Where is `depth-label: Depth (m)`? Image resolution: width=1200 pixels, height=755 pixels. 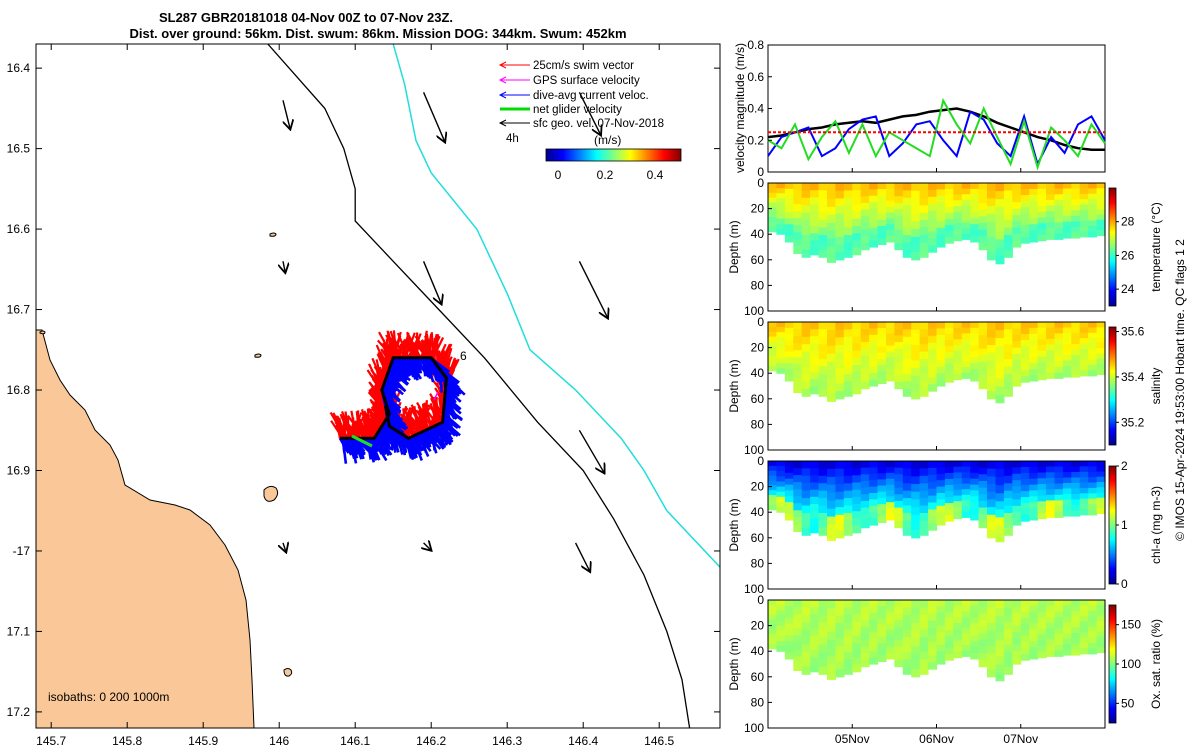 depth-label: Depth (m) is located at coordinates (734, 246).